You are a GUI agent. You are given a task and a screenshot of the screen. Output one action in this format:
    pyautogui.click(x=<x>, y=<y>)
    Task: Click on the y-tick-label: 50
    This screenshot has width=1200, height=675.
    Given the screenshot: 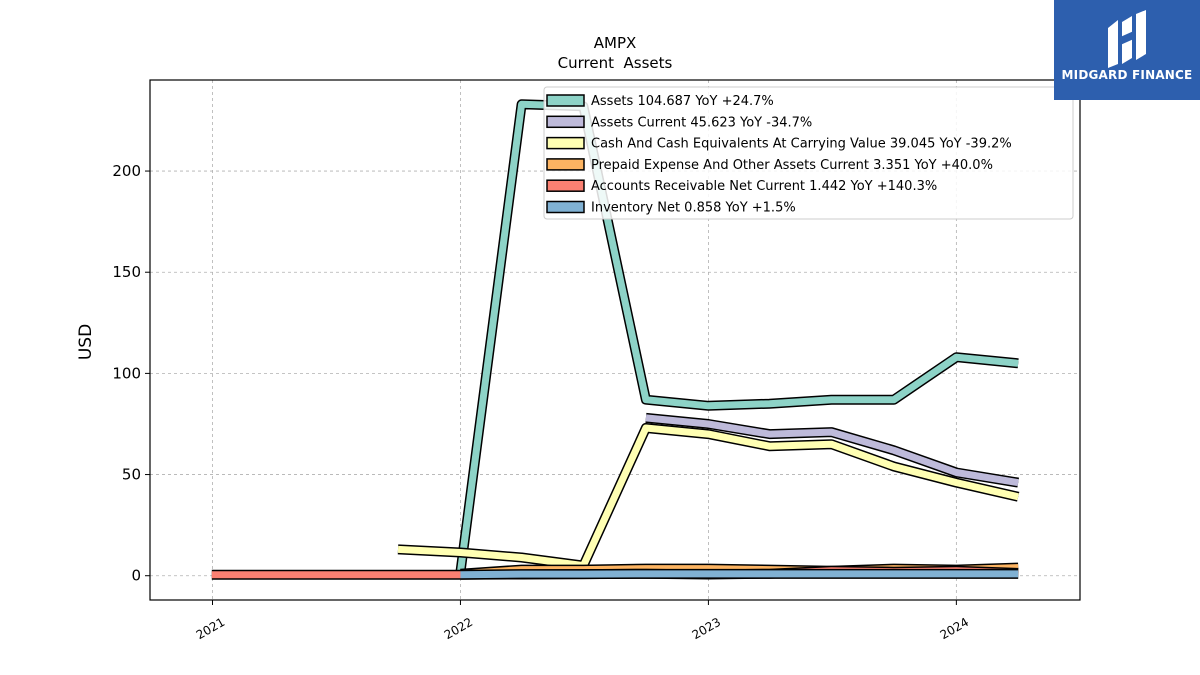 What is the action you would take?
    pyautogui.click(x=131, y=475)
    